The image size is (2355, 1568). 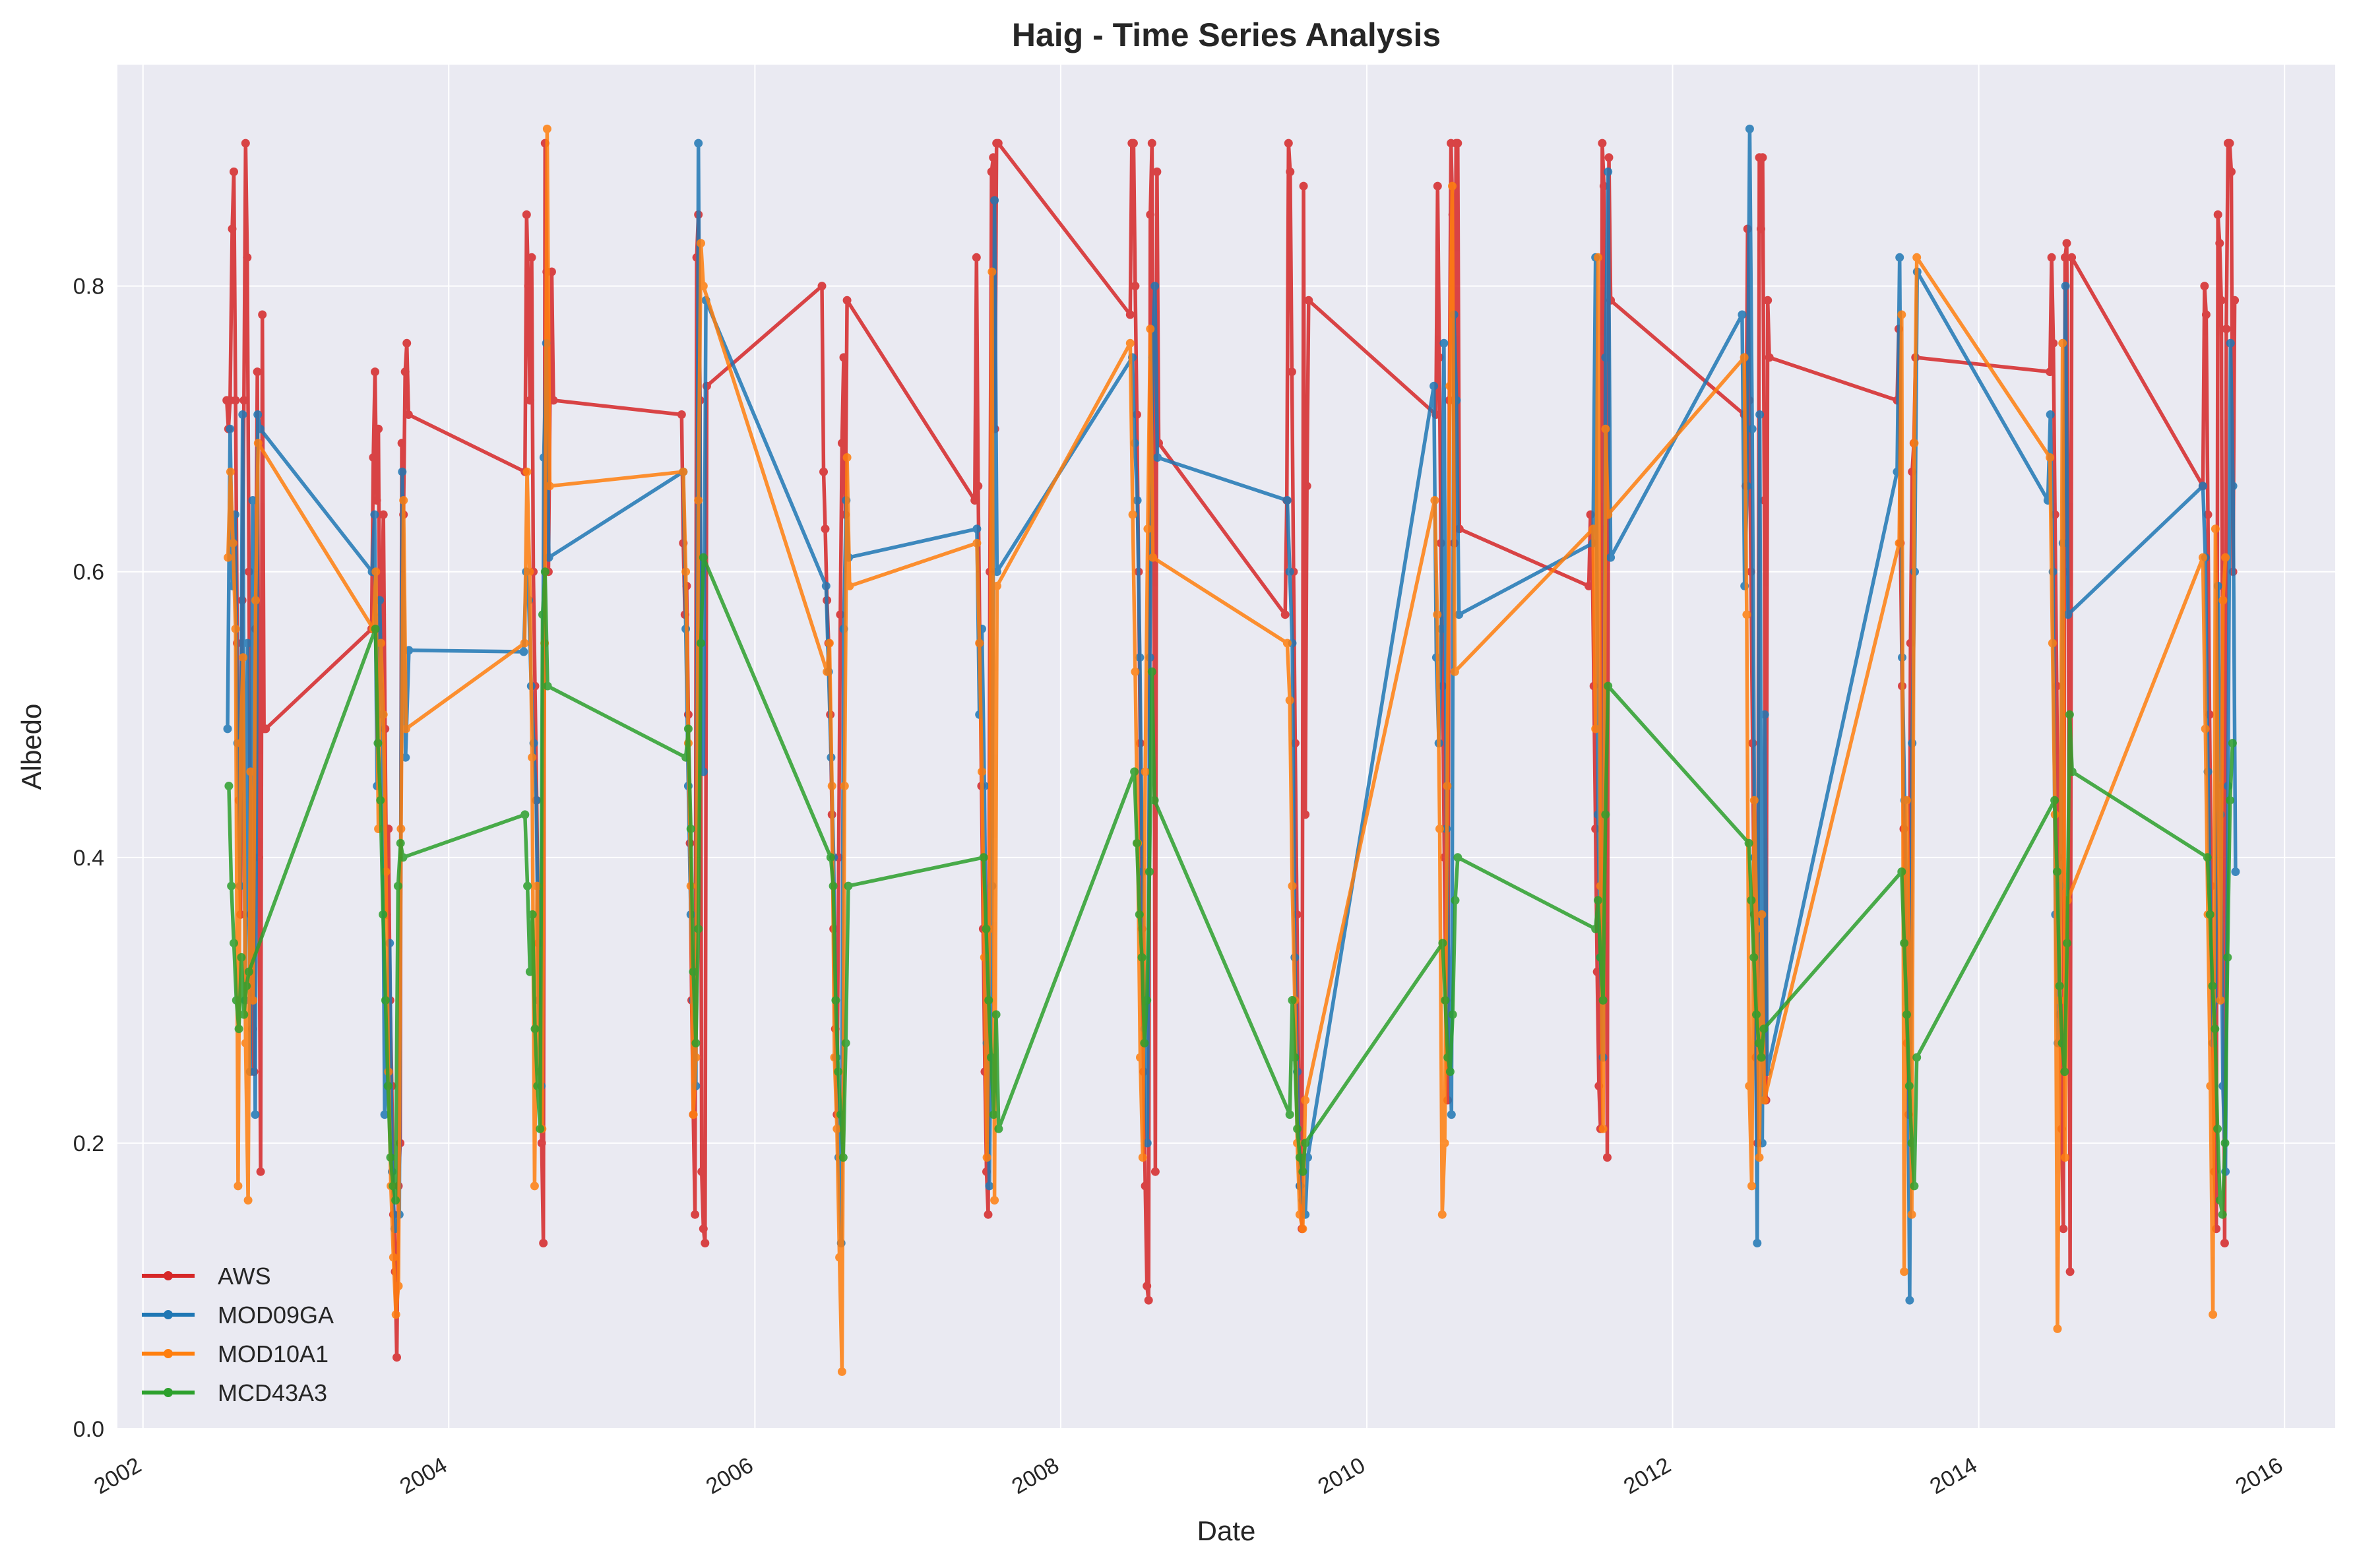 What do you see at coordinates (88, 858) in the screenshot?
I see `y-axis-ticks: 0.0 0.2 0.4 0.6 0.8` at bounding box center [88, 858].